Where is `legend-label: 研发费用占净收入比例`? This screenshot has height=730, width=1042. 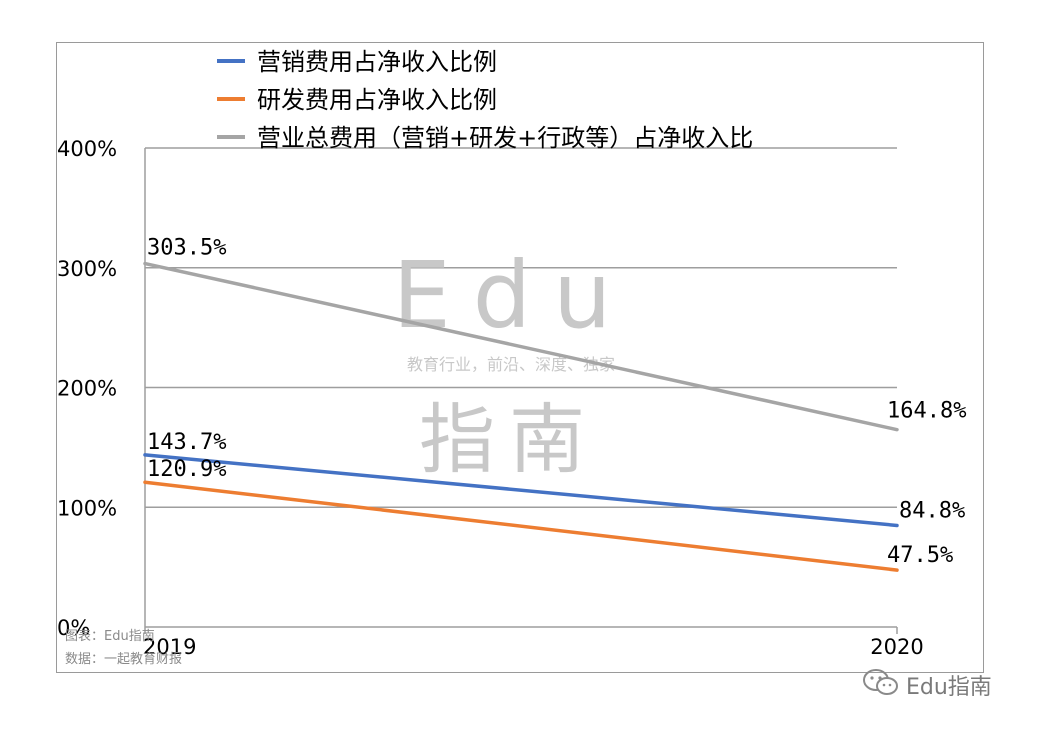
legend-label: 研发费用占净收入比例 is located at coordinates (377, 100).